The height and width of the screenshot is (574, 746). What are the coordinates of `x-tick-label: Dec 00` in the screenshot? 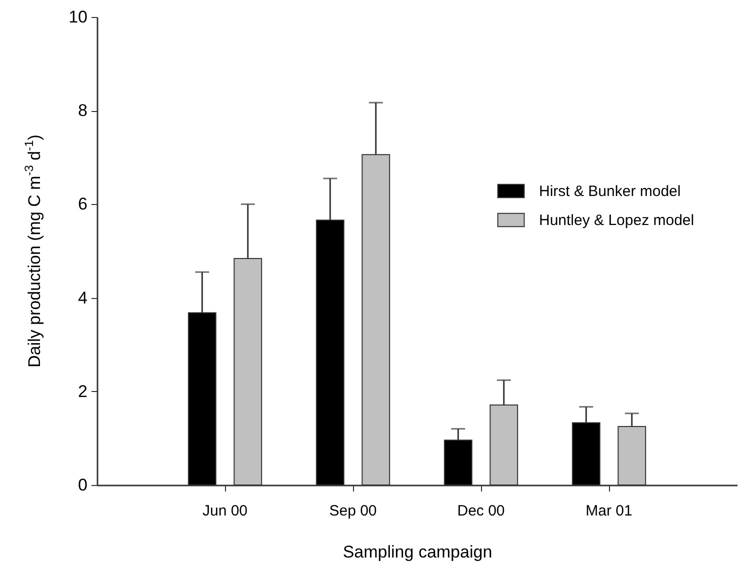 It's located at (481, 511).